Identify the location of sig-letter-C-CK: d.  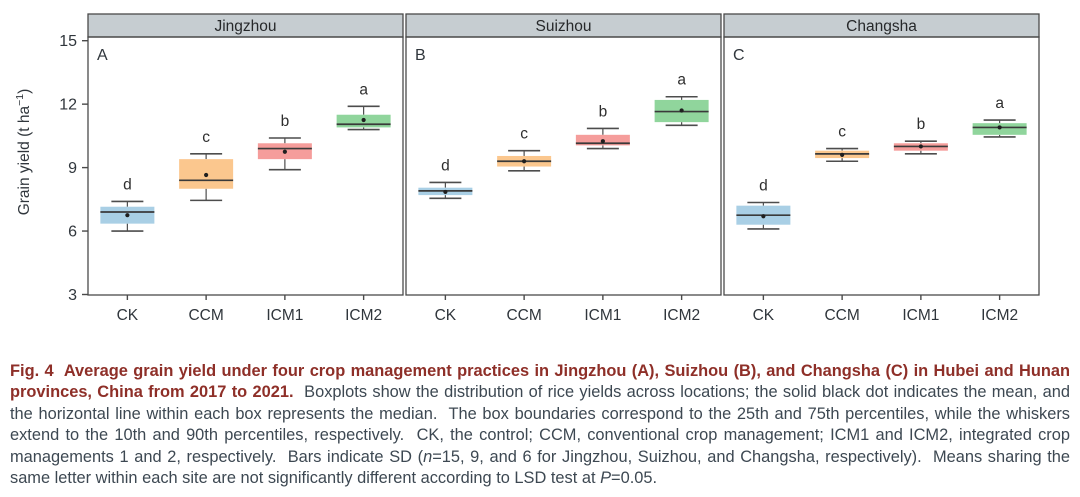
(763, 185).